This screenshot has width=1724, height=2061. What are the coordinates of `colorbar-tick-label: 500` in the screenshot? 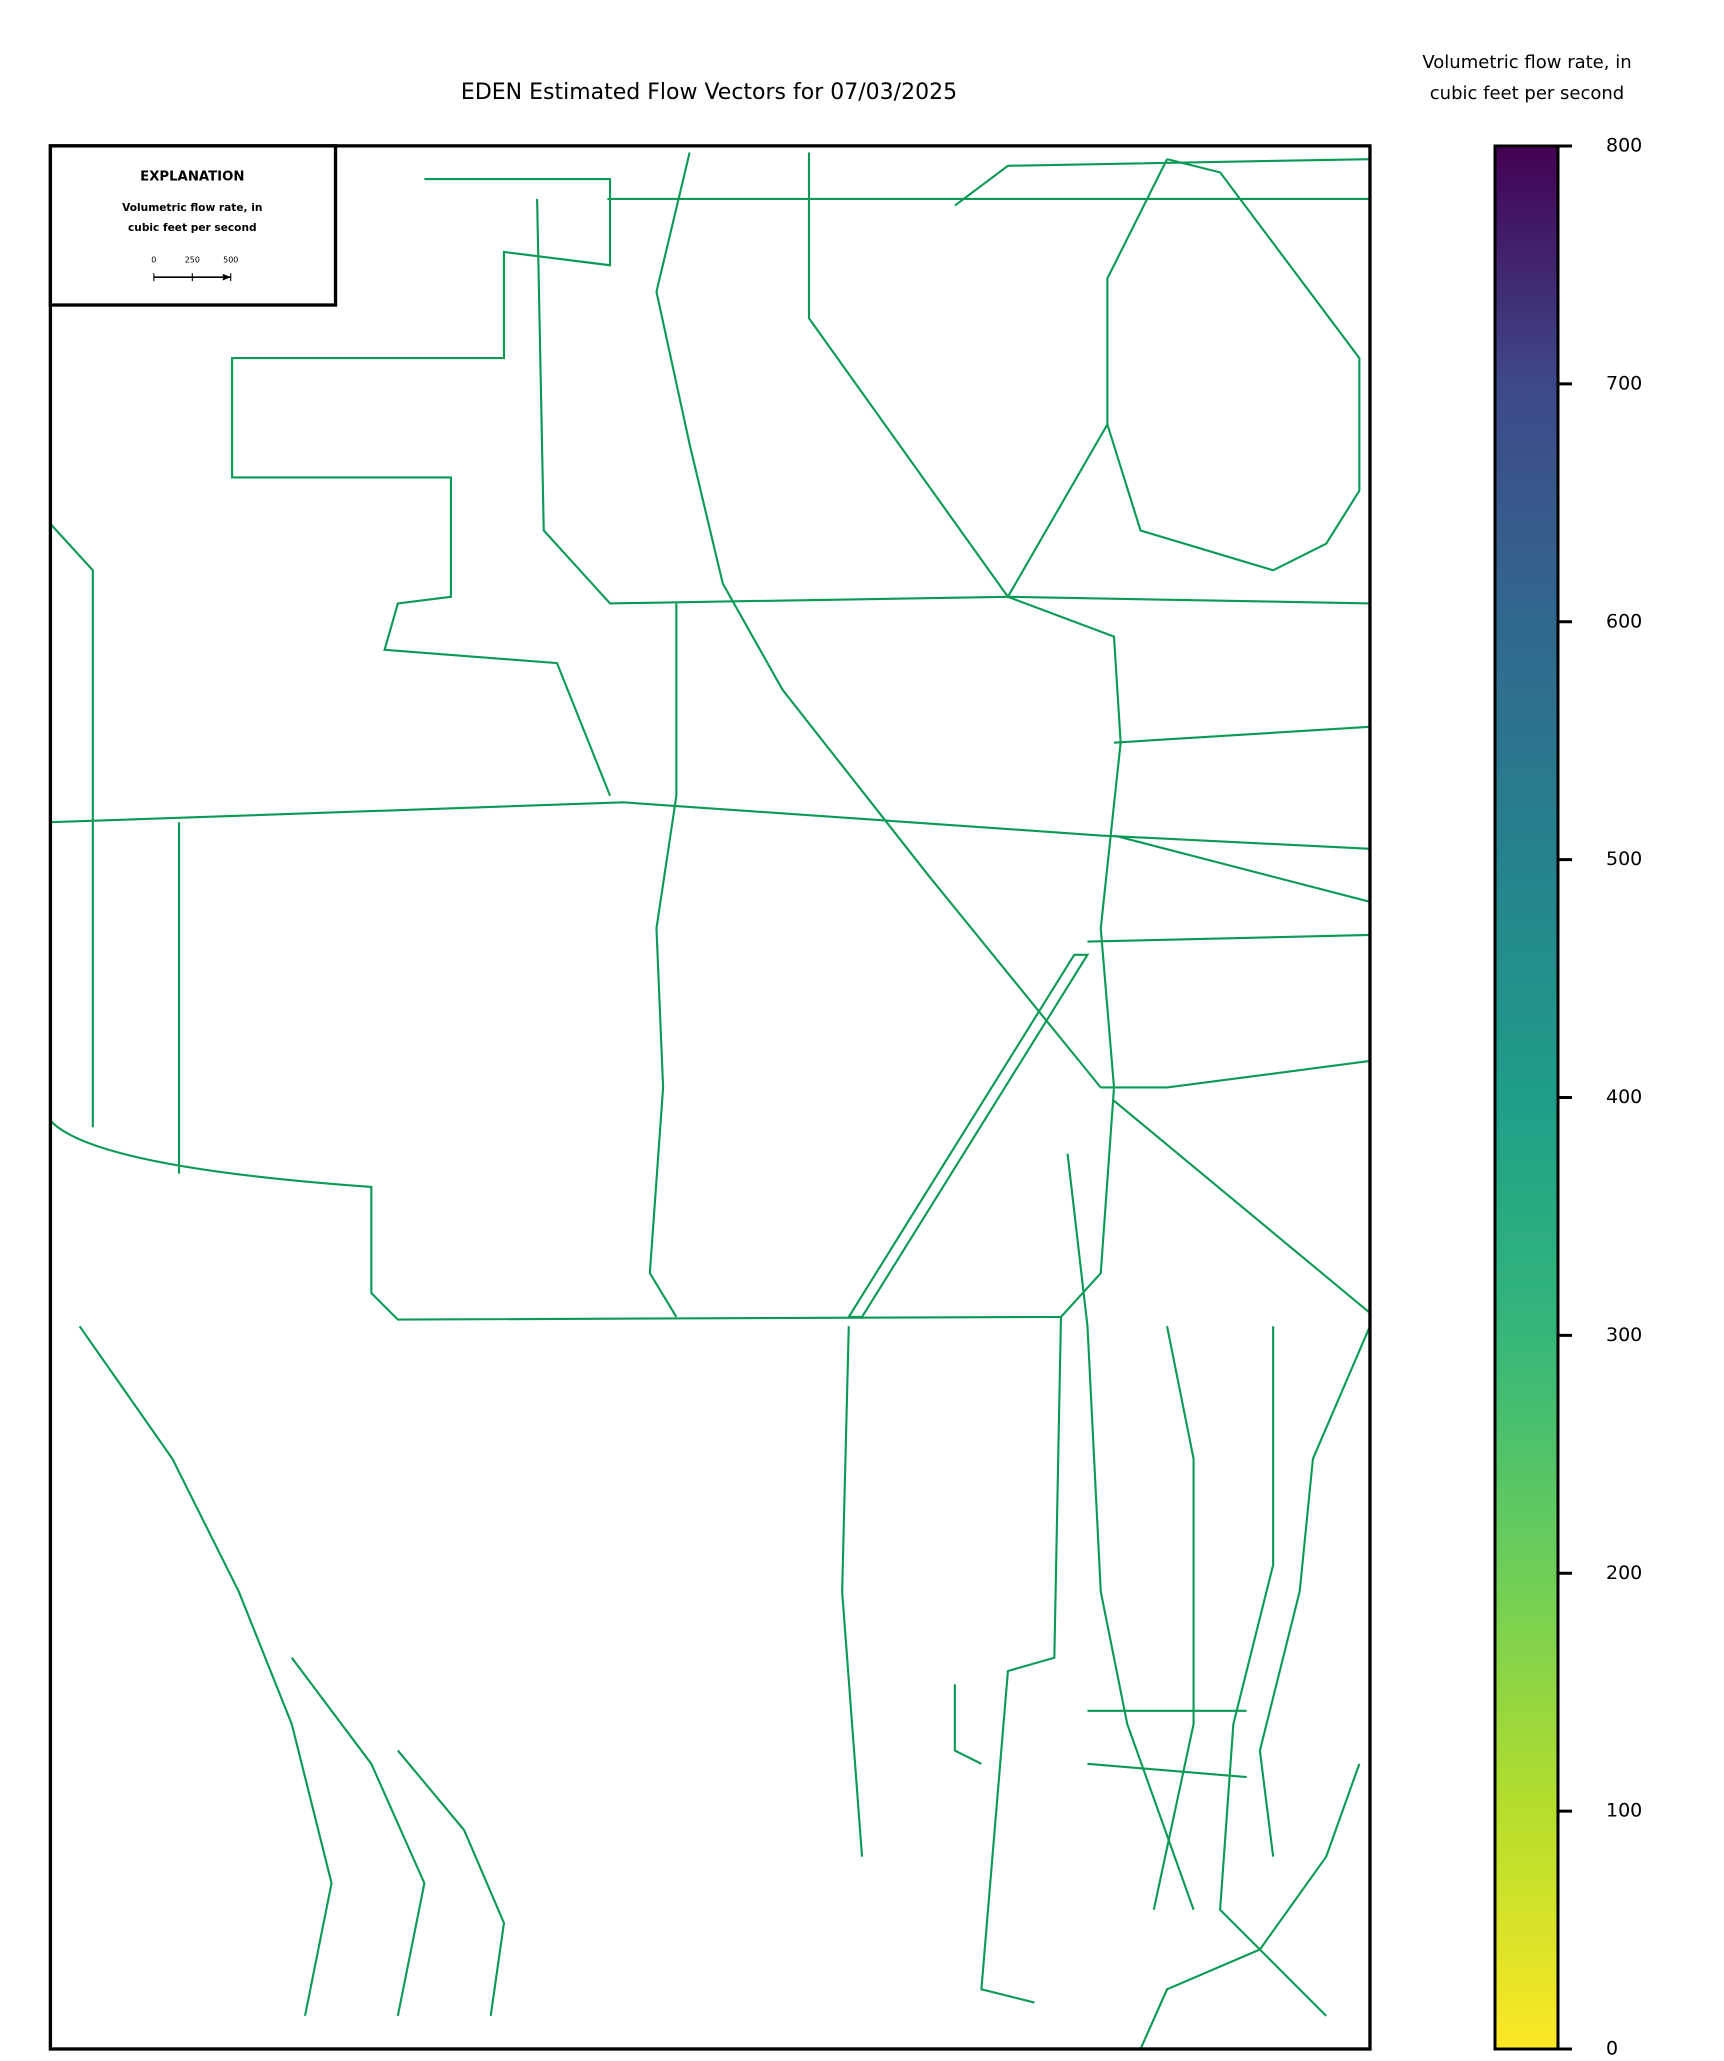 It's located at (1624, 859).